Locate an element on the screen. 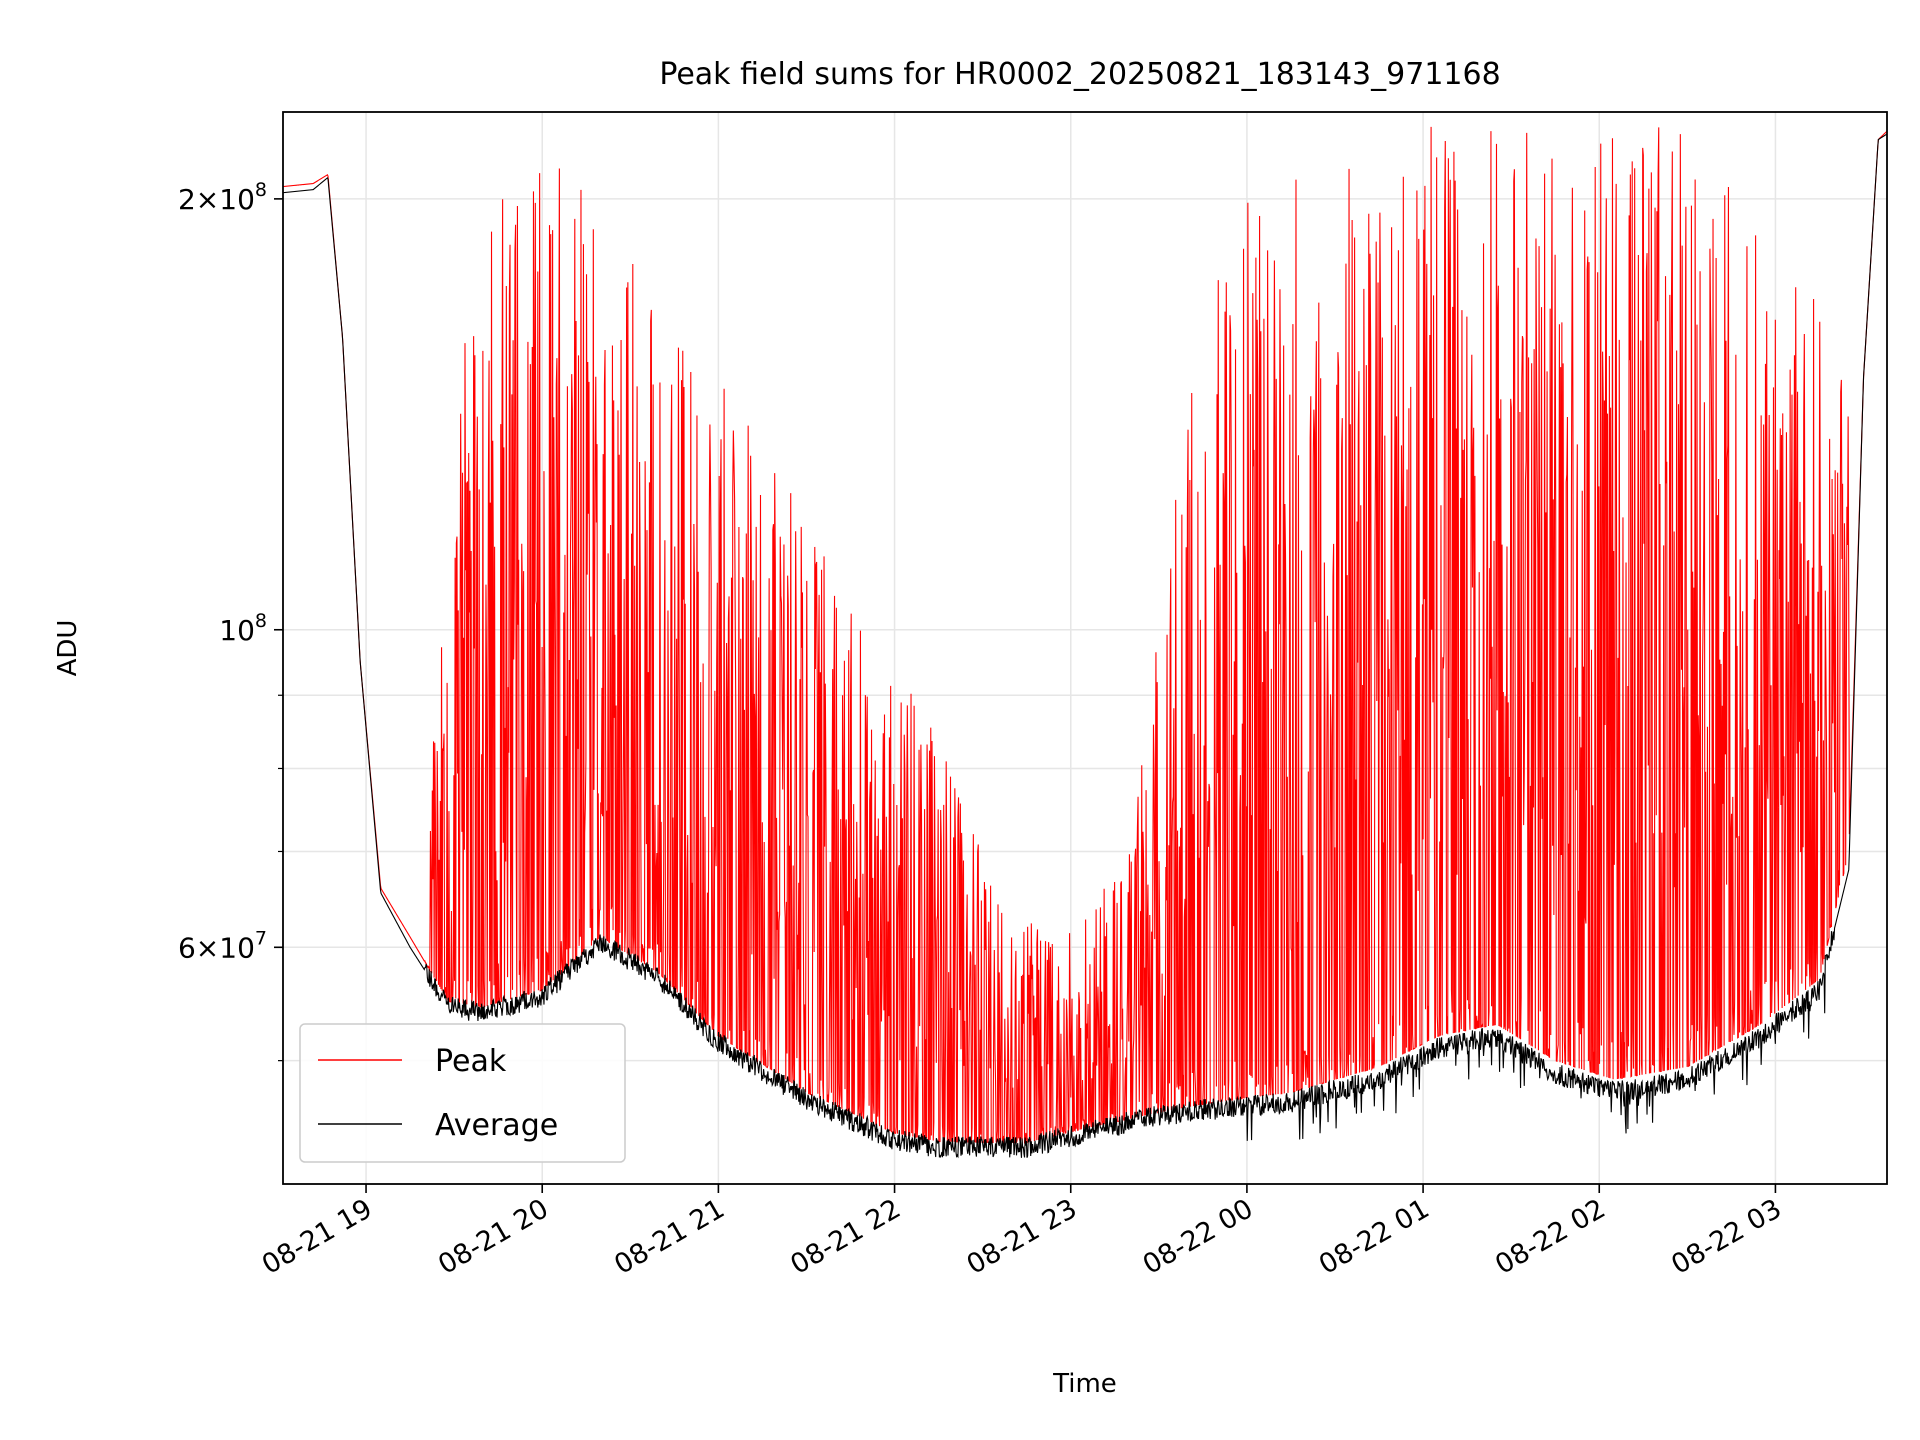 Image resolution: width=1920 pixels, height=1440 pixels. y-tick-mantissa: 6 is located at coordinates (187, 947).